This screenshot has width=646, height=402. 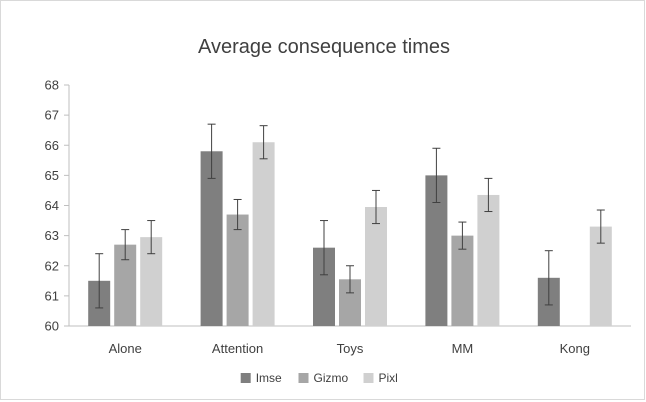 What do you see at coordinates (52, 265) in the screenshot?
I see `y-tick-label: 62` at bounding box center [52, 265].